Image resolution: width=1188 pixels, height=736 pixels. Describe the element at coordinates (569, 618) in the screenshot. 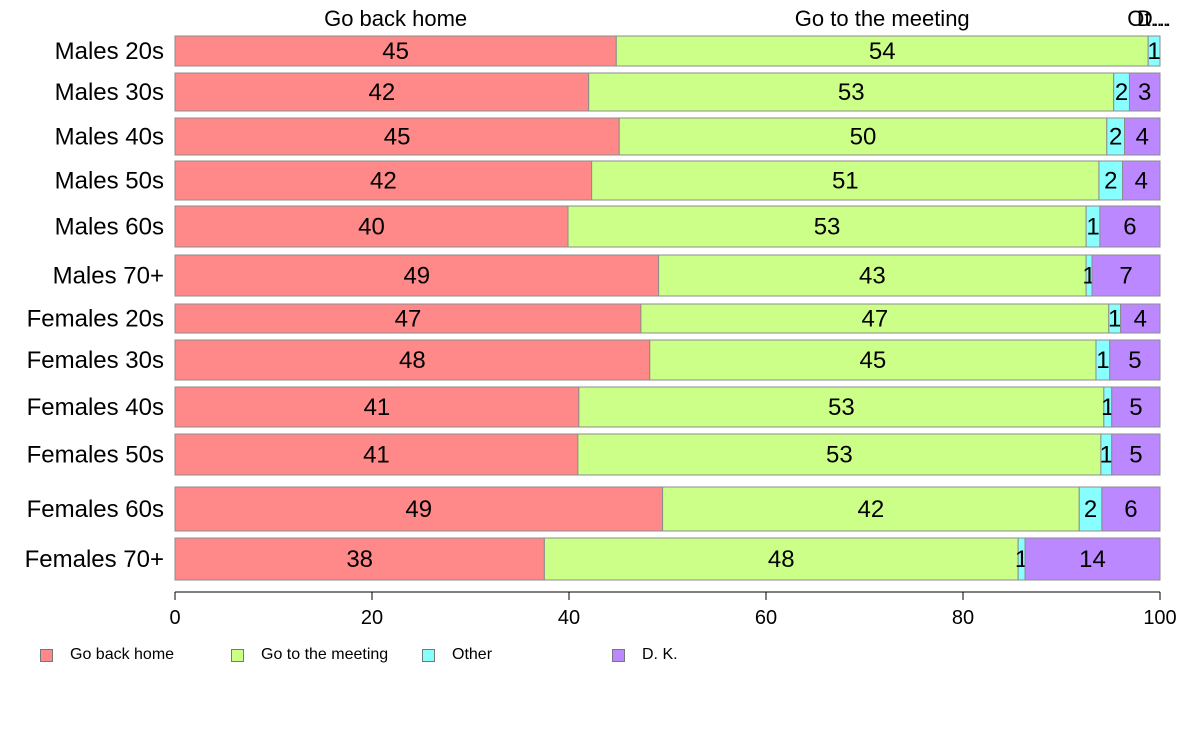

I see `x-tick-label: 40` at that location.